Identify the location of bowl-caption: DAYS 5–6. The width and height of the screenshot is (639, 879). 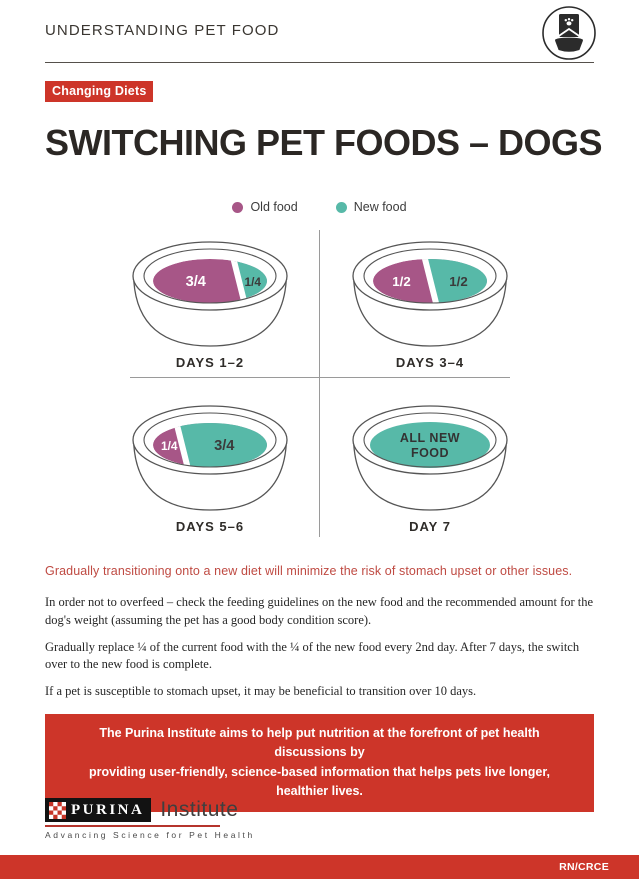
(210, 526).